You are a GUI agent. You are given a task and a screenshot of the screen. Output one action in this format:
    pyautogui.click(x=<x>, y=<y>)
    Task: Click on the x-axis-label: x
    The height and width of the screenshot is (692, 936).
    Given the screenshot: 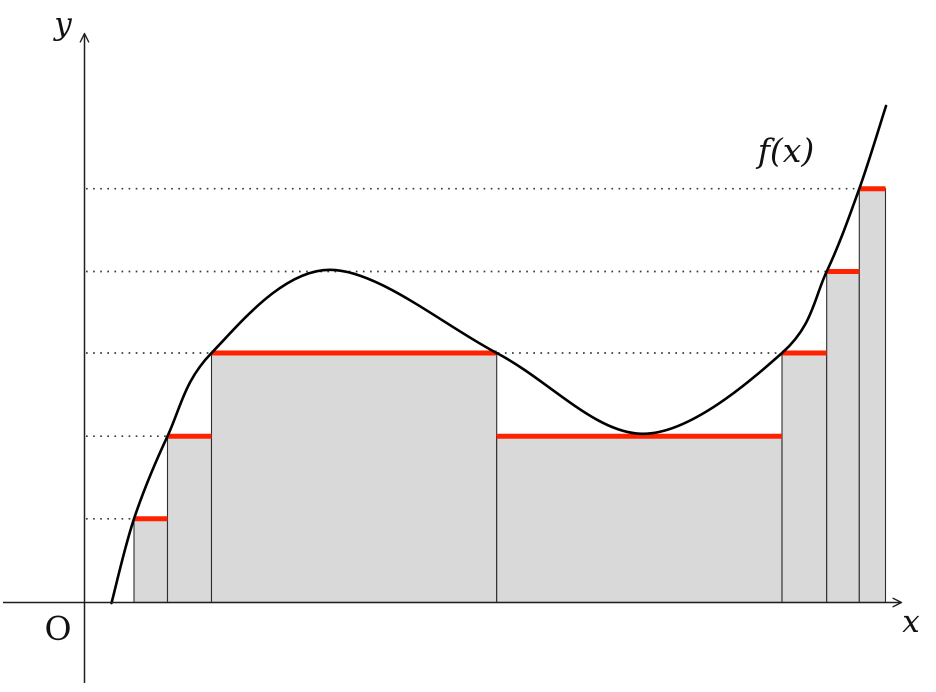 What is the action you would take?
    pyautogui.click(x=911, y=622)
    